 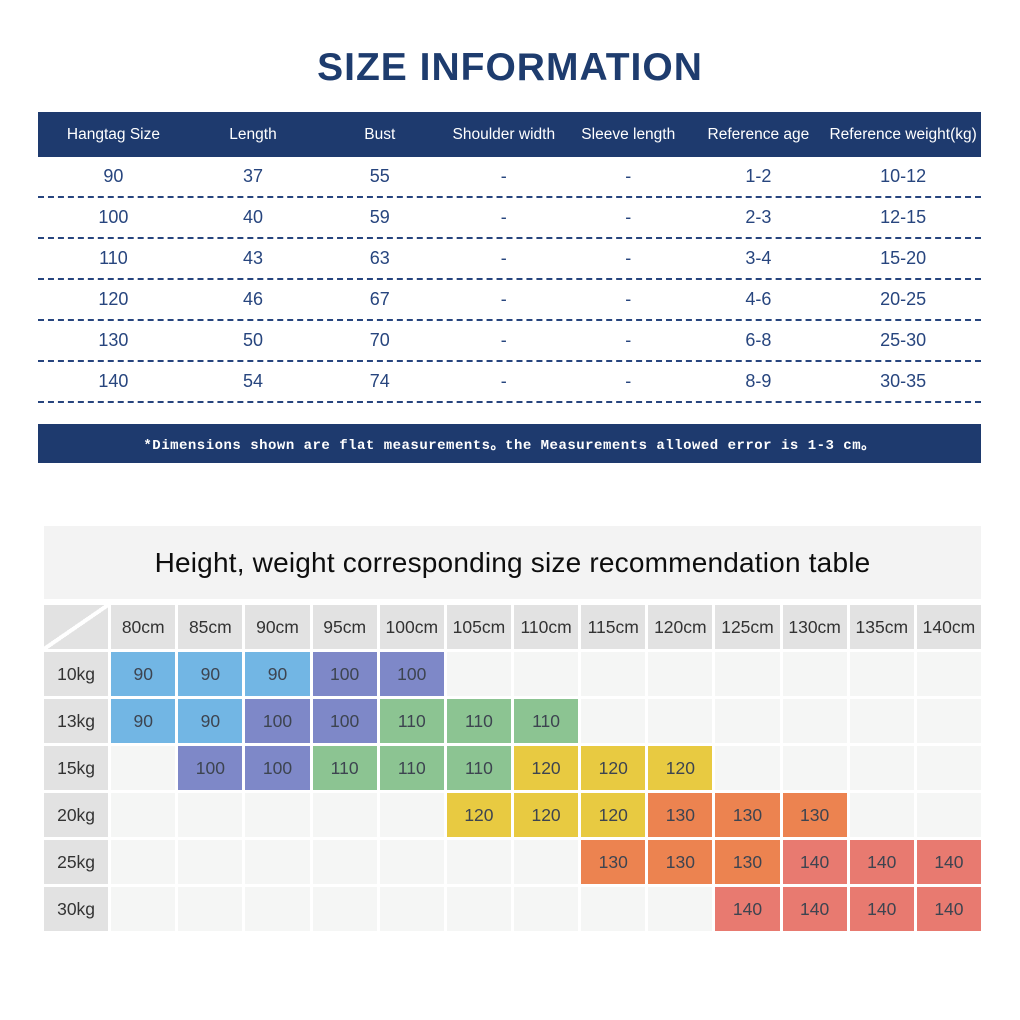 I want to click on size-table-cell: 3-4, so click(x=758, y=258).